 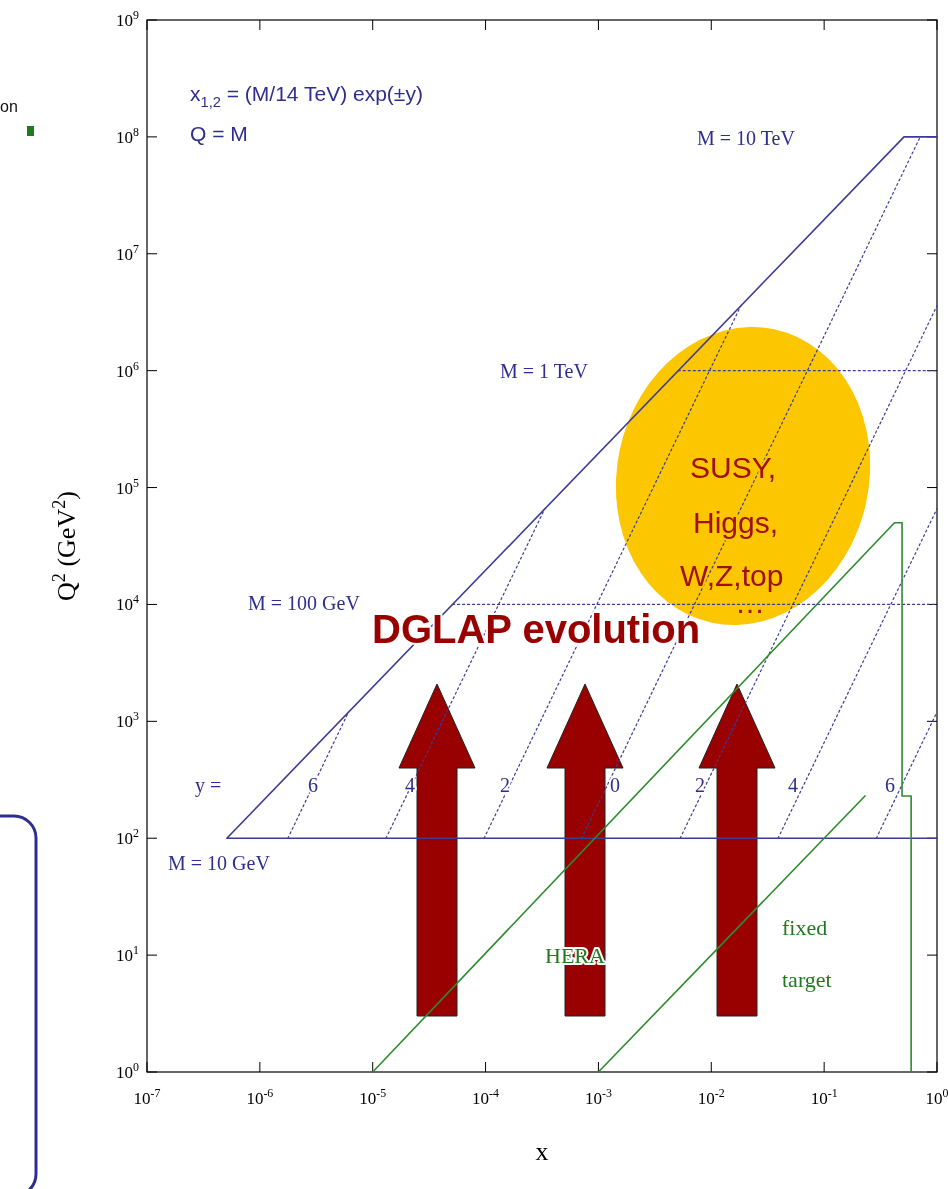 What do you see at coordinates (733, 467) in the screenshot?
I see `annotation: SUSY,` at bounding box center [733, 467].